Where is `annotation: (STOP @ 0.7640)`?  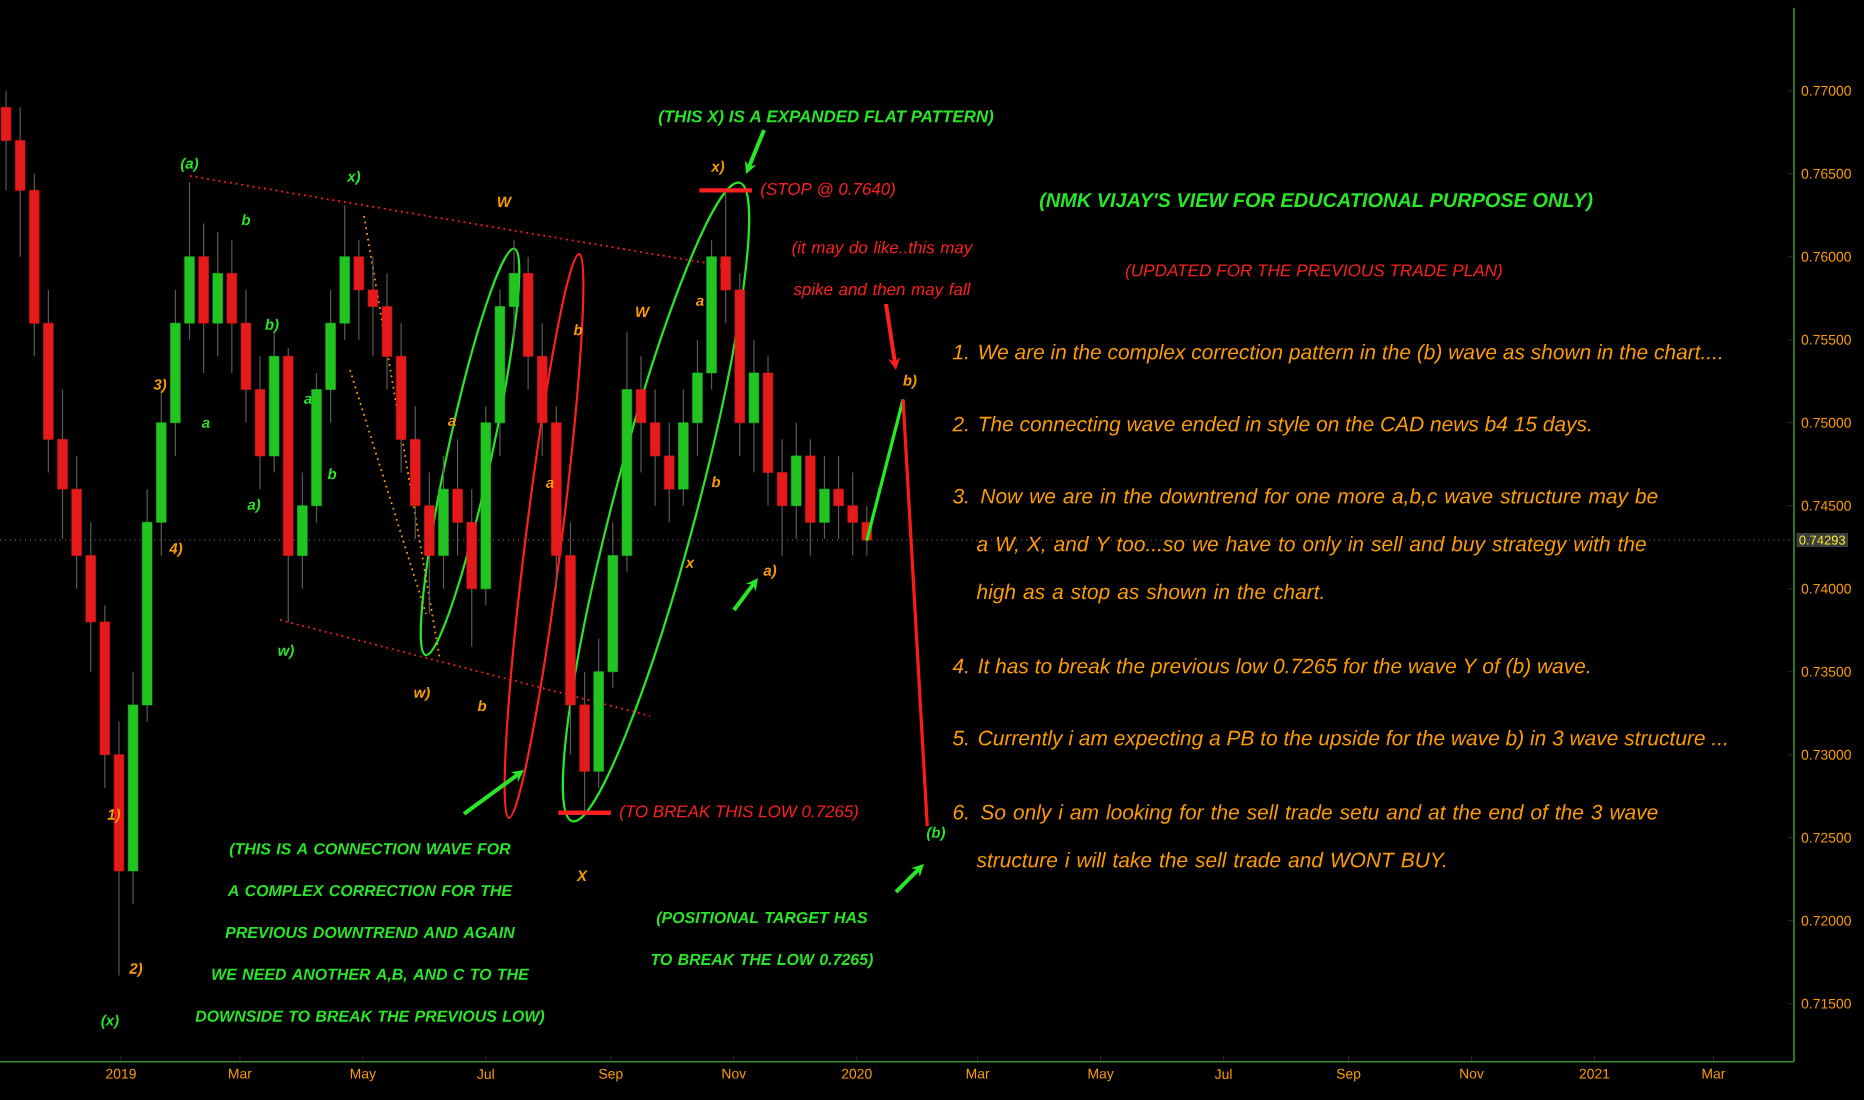
annotation: (STOP @ 0.7640) is located at coordinates (828, 190).